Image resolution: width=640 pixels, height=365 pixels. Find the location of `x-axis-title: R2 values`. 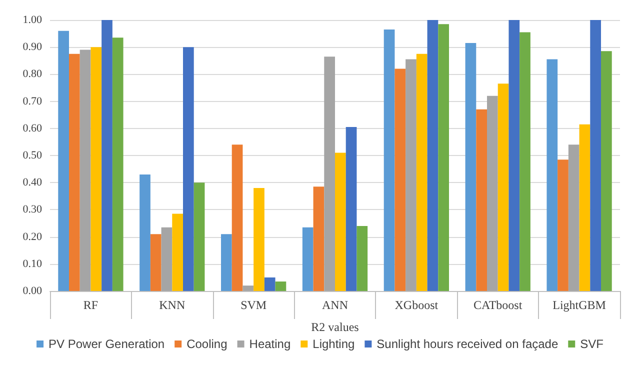

x-axis-title: R2 values is located at coordinates (335, 327).